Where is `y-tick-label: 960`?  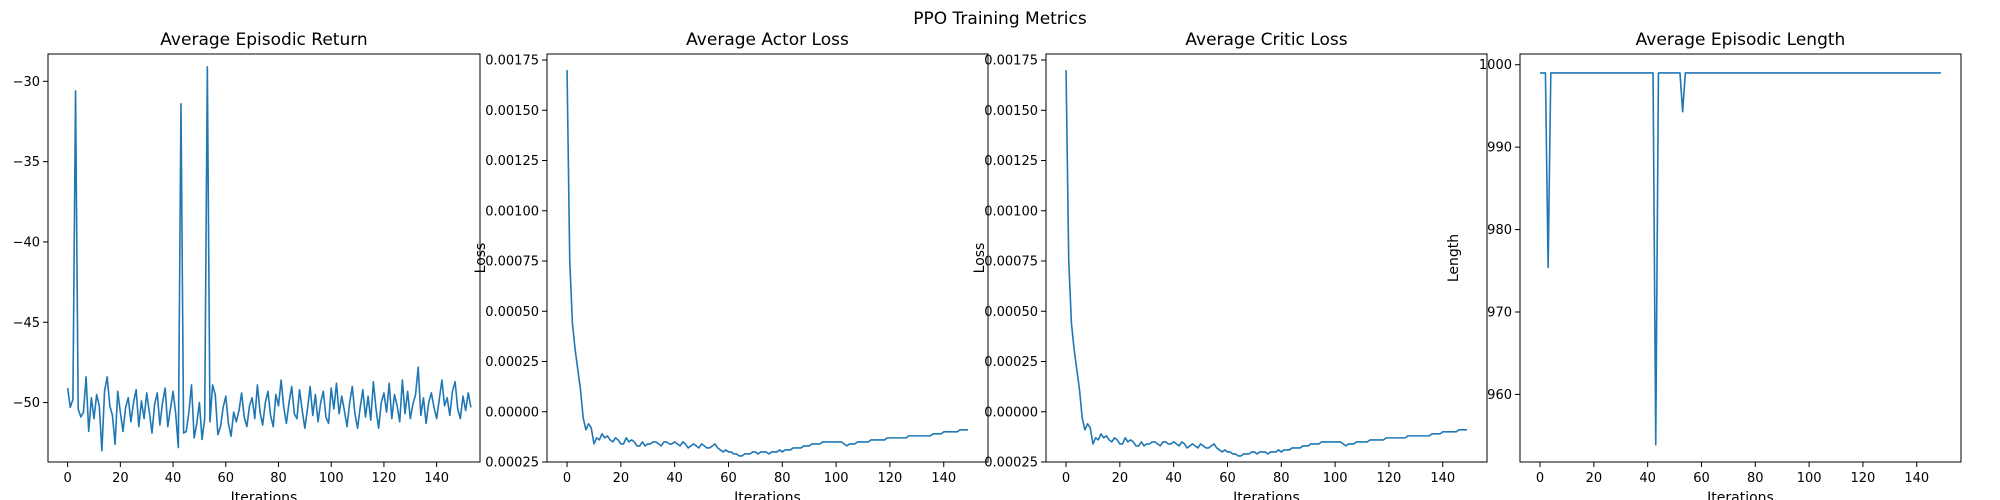
y-tick-label: 960 is located at coordinates (1499, 395).